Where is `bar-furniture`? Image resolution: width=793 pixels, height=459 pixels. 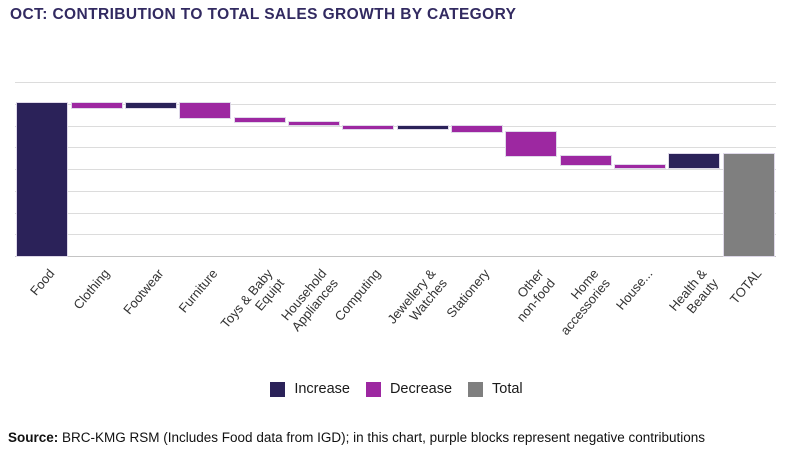
bar-furniture is located at coordinates (205, 110).